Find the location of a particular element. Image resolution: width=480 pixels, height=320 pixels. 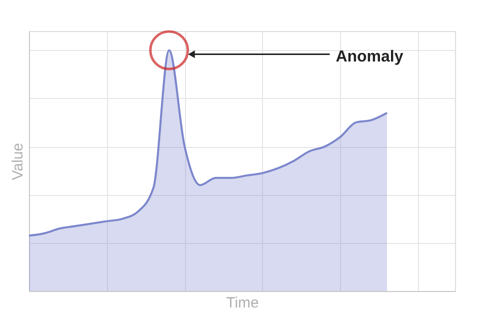

y-axis-title: Value is located at coordinates (18, 161).